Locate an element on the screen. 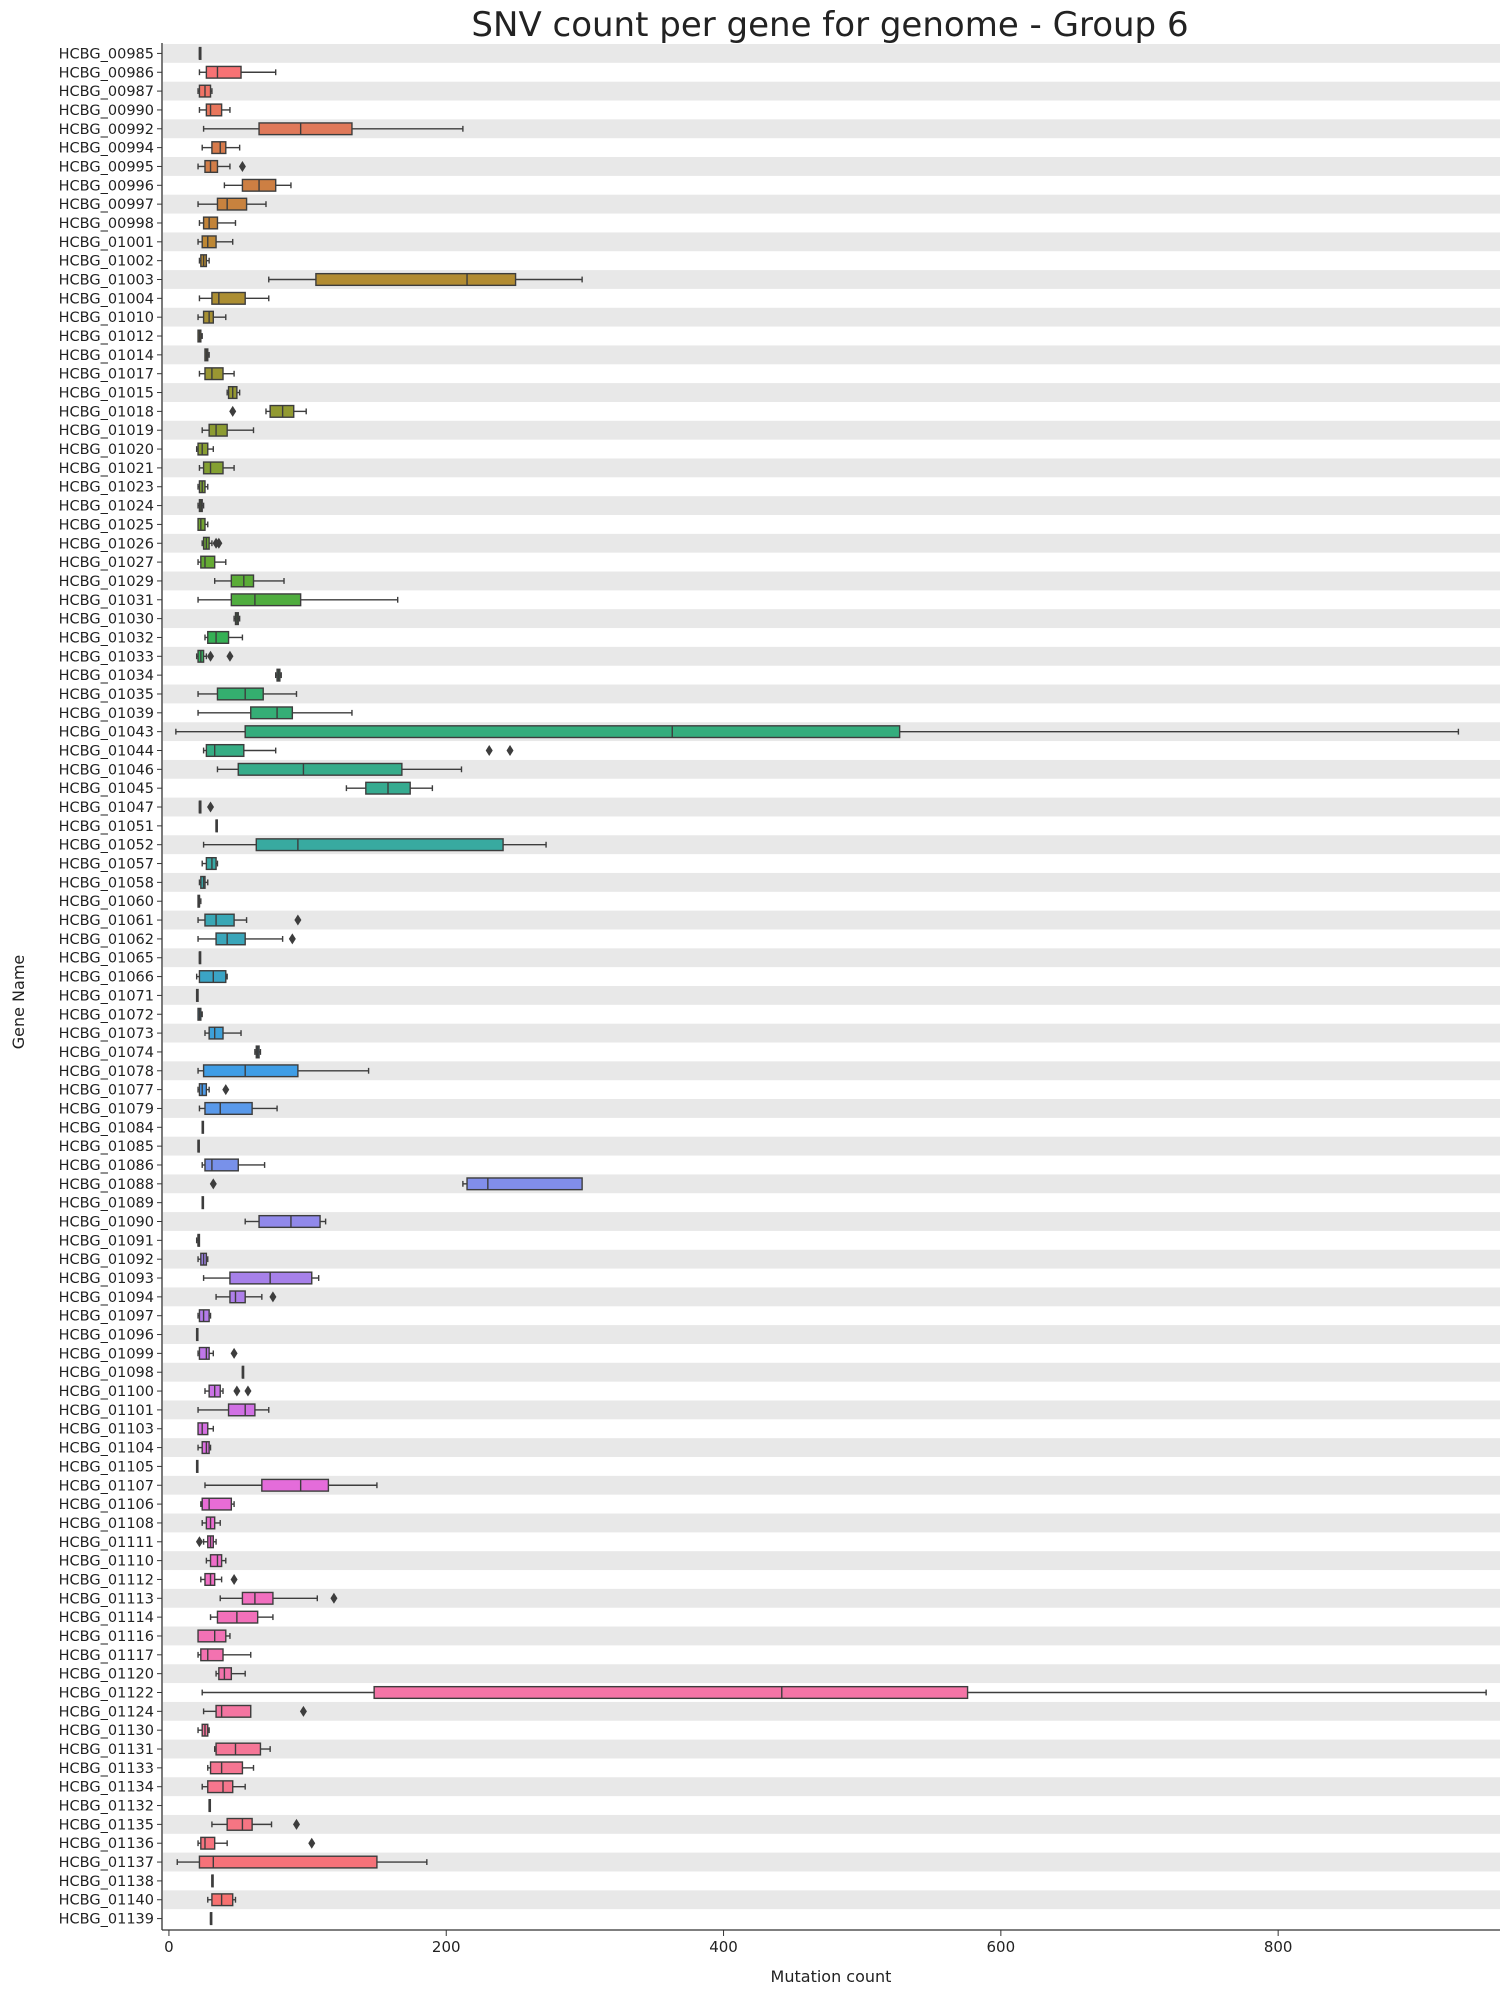  y-tick-label: HCBG_01045 is located at coordinates (106, 789).